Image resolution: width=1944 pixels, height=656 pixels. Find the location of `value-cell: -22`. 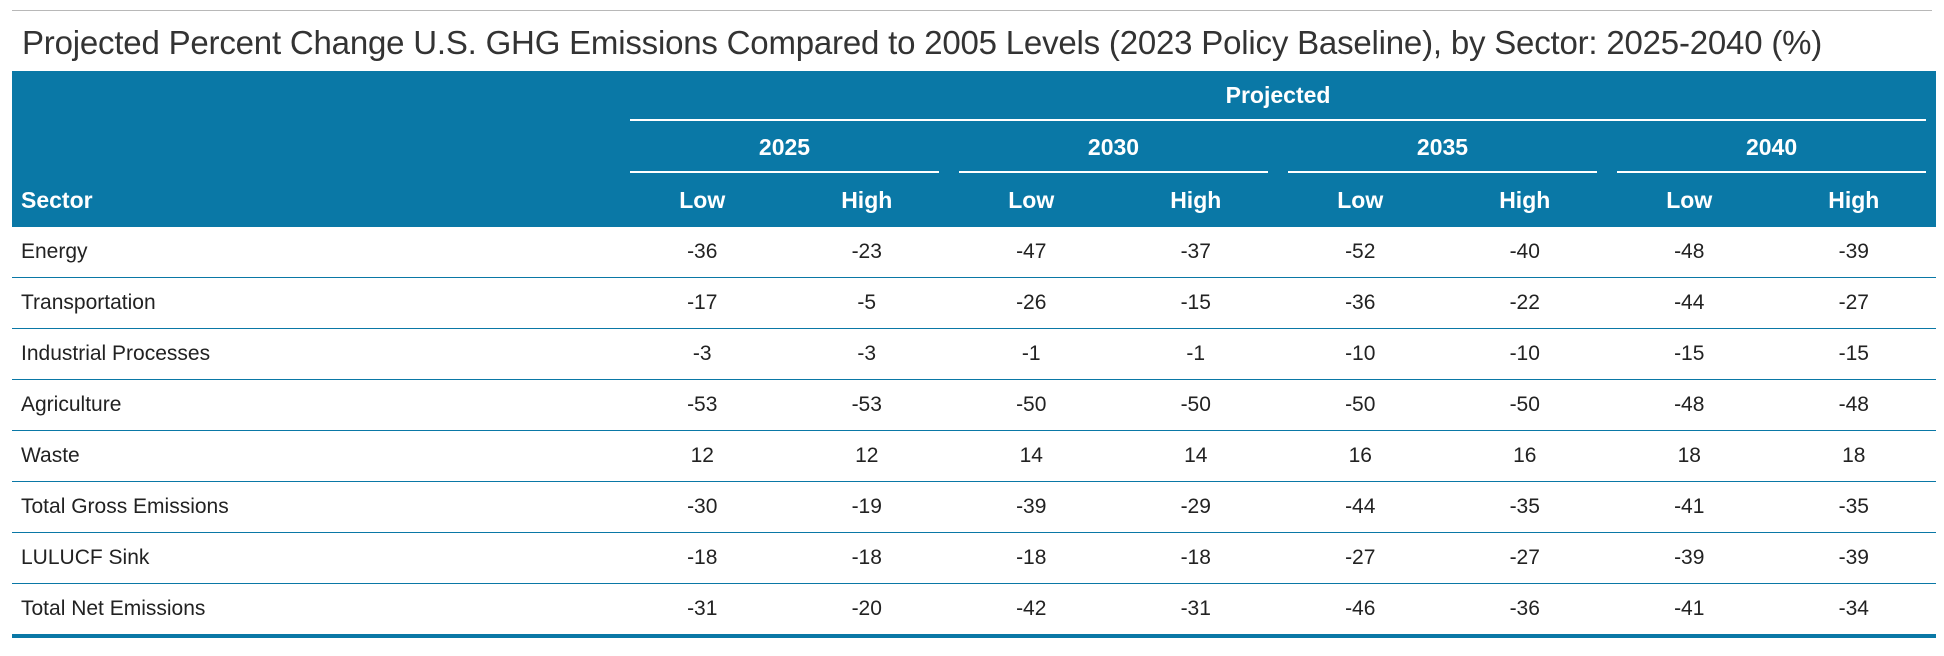

value-cell: -22 is located at coordinates (1524, 303).